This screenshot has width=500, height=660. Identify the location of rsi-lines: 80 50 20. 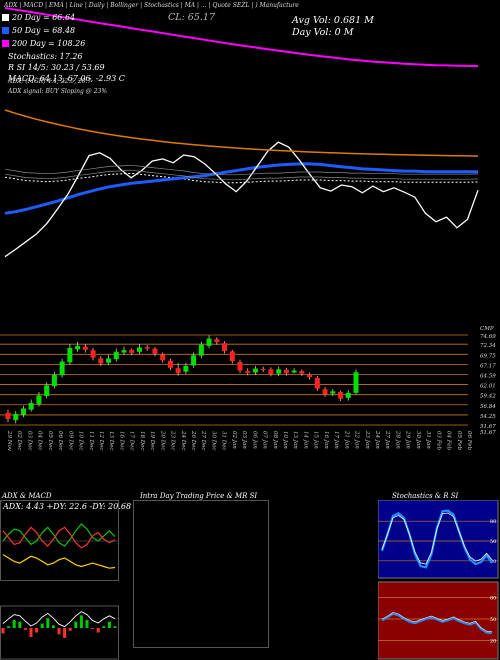
(438, 620).